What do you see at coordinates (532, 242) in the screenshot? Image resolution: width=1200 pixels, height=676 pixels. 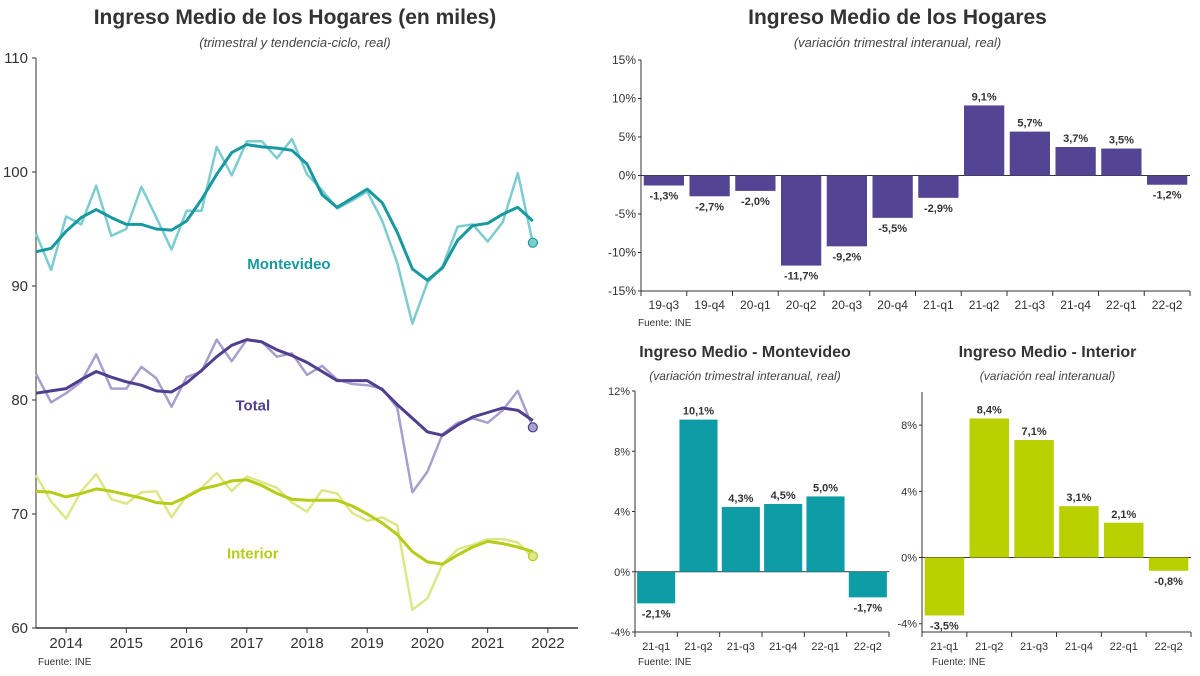 I see `montevideo-last-point` at bounding box center [532, 242].